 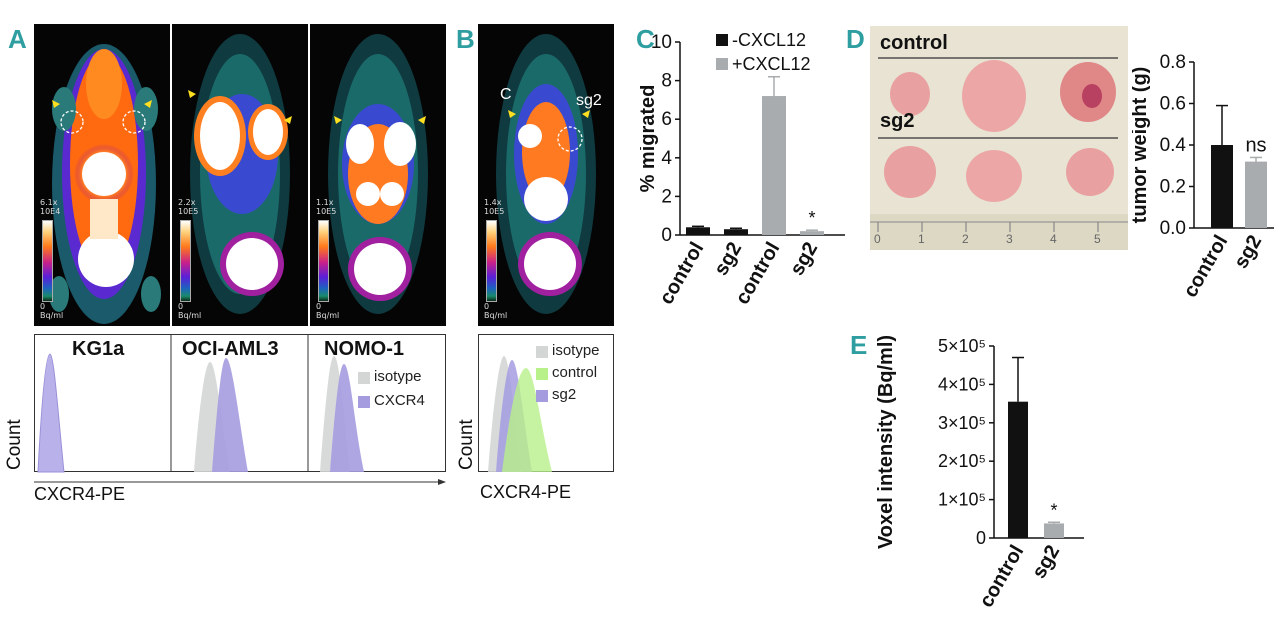 What do you see at coordinates (542, 374) in the screenshot?
I see `legend-swatch-control` at bounding box center [542, 374].